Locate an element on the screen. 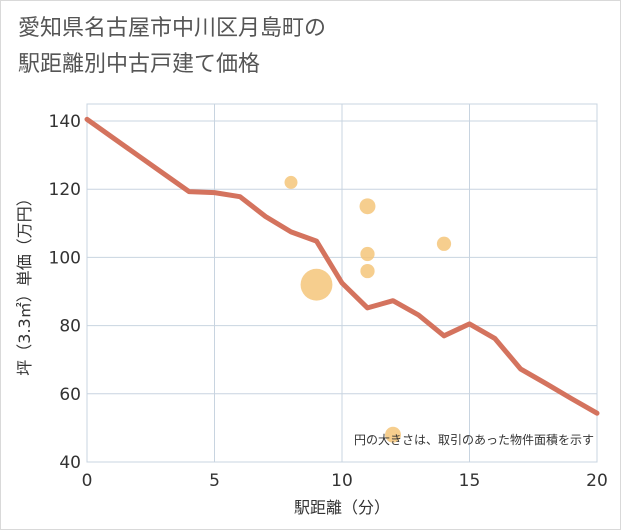  x-tick-label: 0 is located at coordinates (87, 481).